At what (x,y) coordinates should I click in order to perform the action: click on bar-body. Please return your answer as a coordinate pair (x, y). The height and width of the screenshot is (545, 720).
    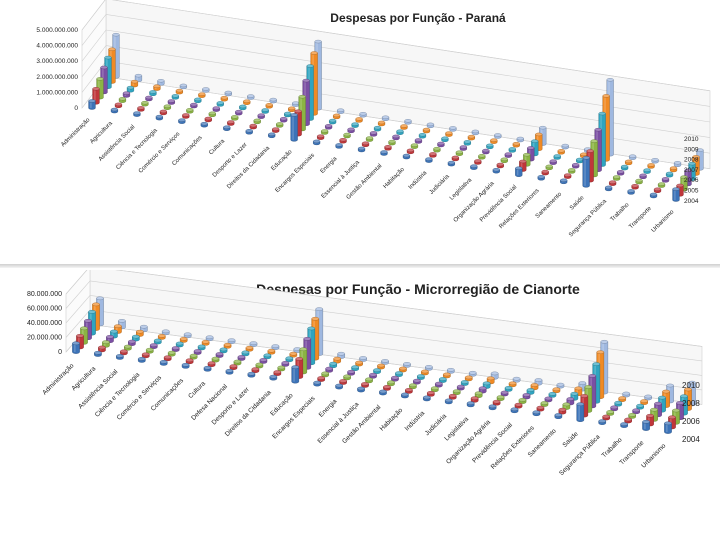
    Looking at the image, I should click on (580, 412).